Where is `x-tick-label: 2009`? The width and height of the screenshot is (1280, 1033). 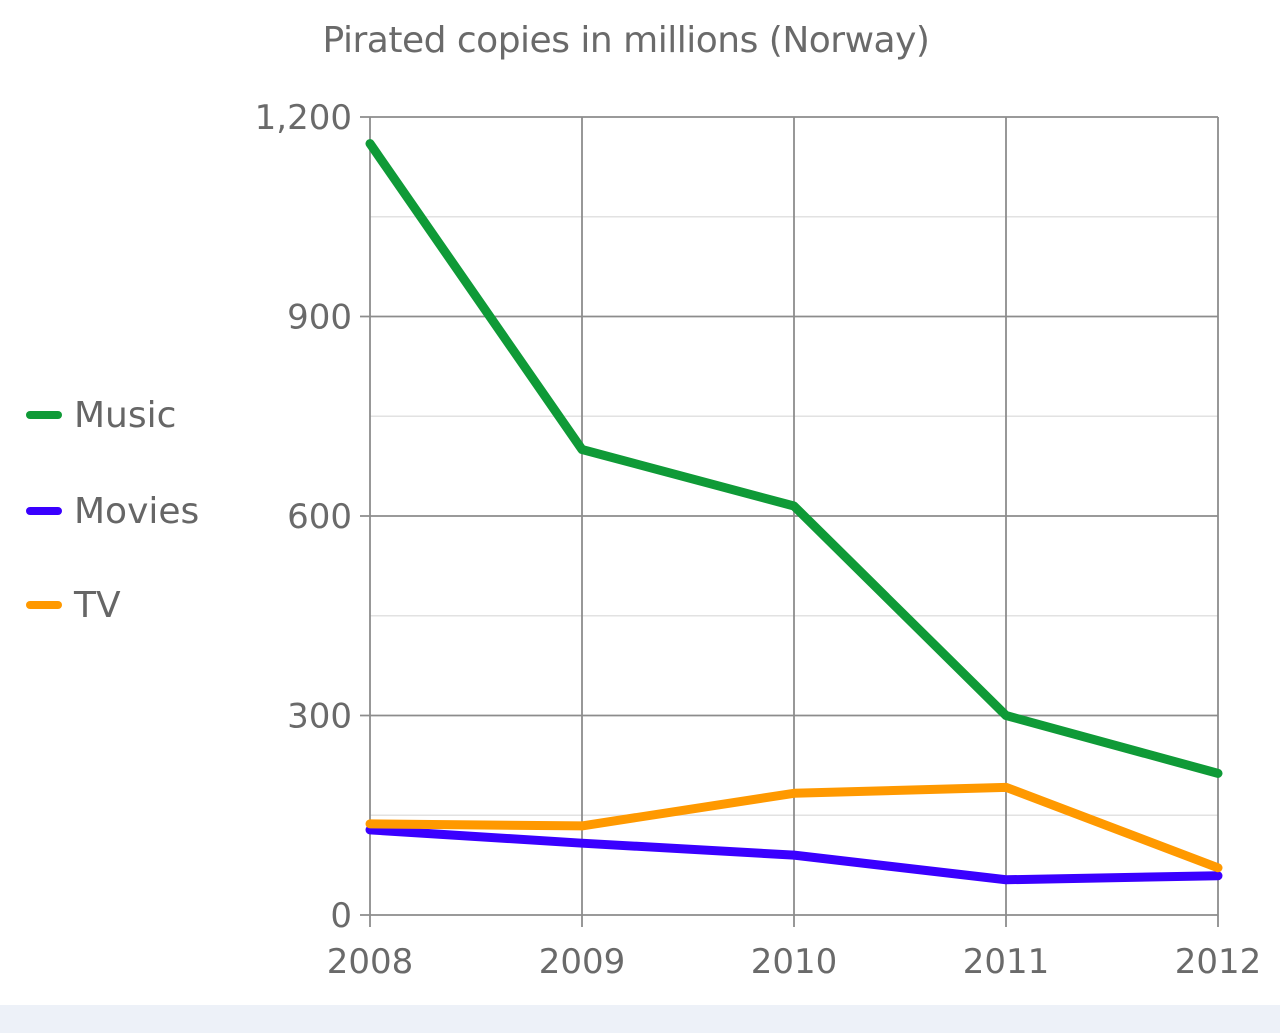
x-tick-label: 2009 is located at coordinates (582, 962).